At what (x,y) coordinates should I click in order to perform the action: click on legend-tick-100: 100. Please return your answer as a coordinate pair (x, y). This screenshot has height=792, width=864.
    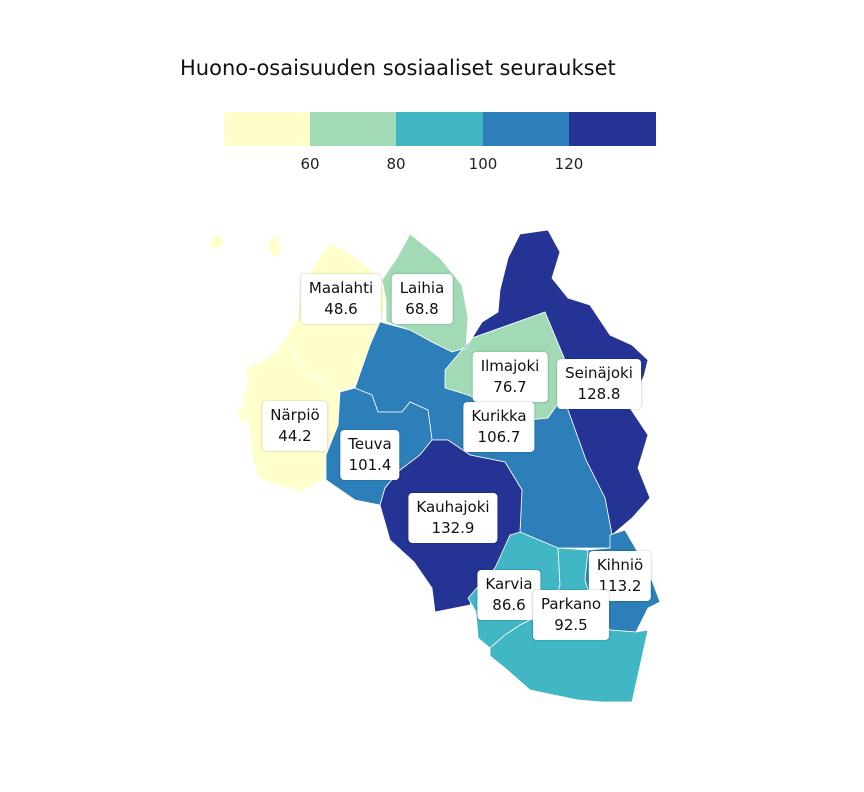
    Looking at the image, I should click on (483, 164).